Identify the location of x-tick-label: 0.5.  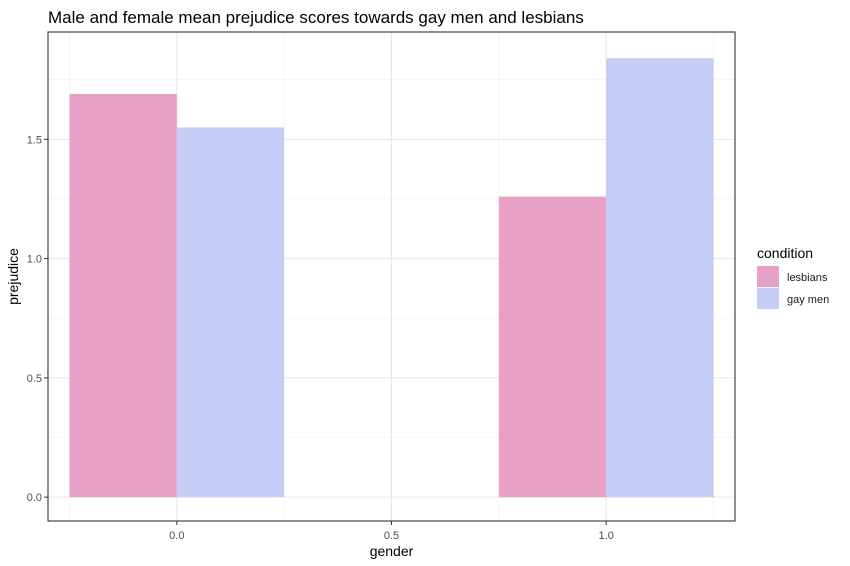
(391, 536).